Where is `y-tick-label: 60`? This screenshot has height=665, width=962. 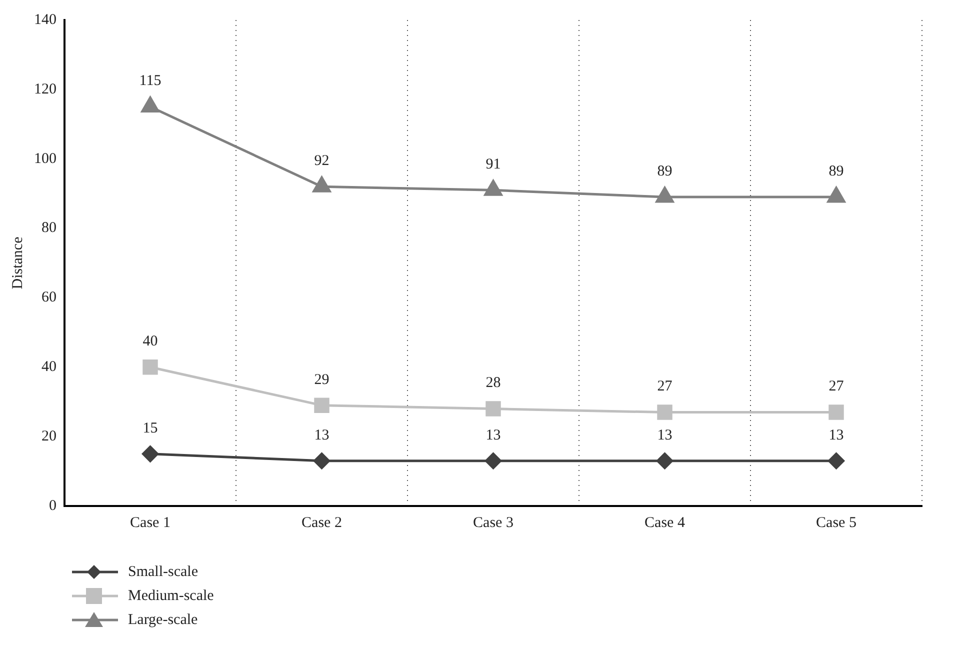 y-tick-label: 60 is located at coordinates (49, 298).